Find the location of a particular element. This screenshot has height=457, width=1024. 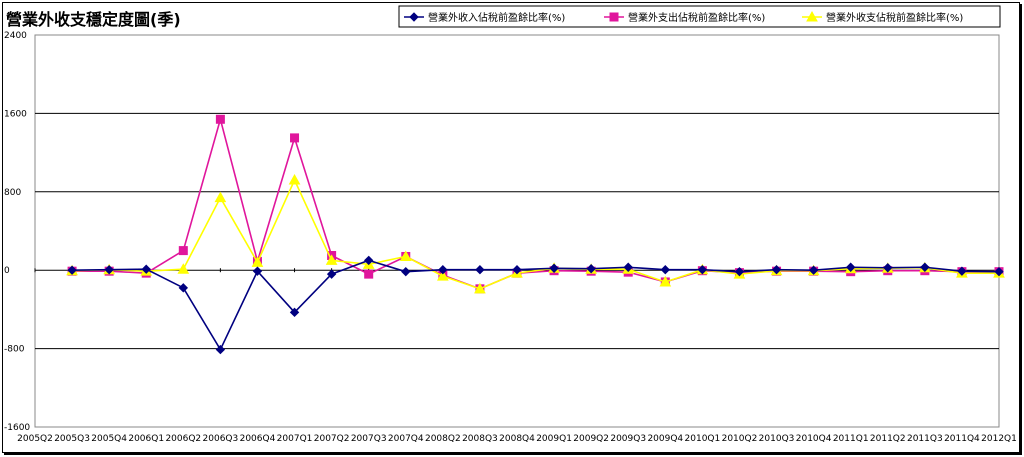

chart-title: 營業外收支穩定度圖(季) is located at coordinates (93, 19).